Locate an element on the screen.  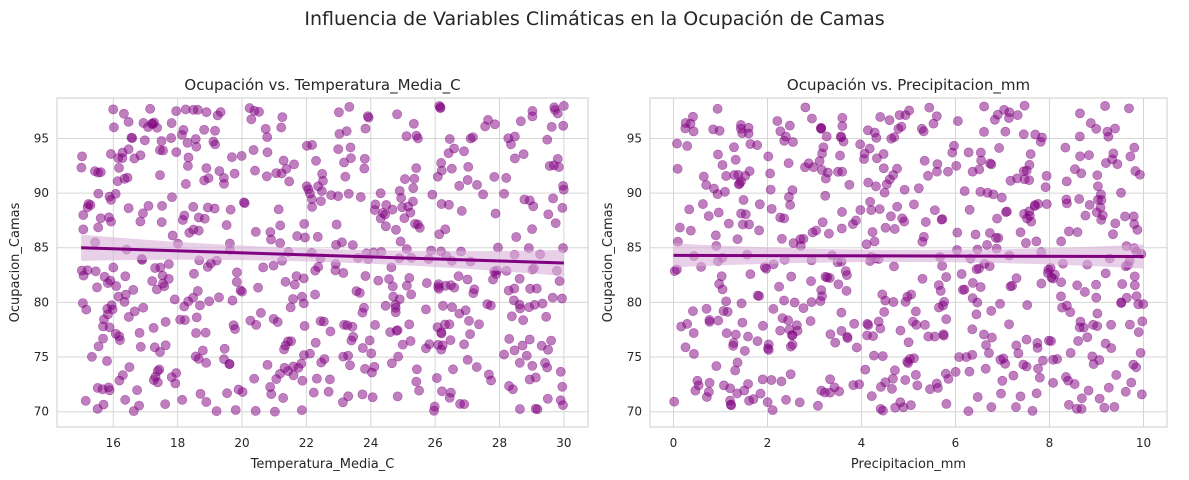
chart-2-x-tick-label: 8 is located at coordinates (1050, 443).